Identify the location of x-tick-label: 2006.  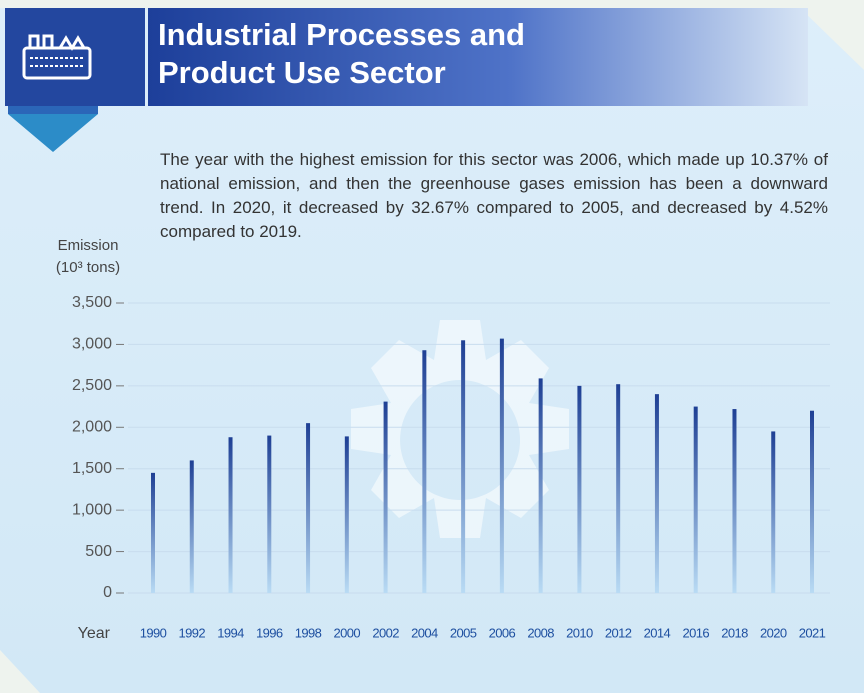
(502, 632).